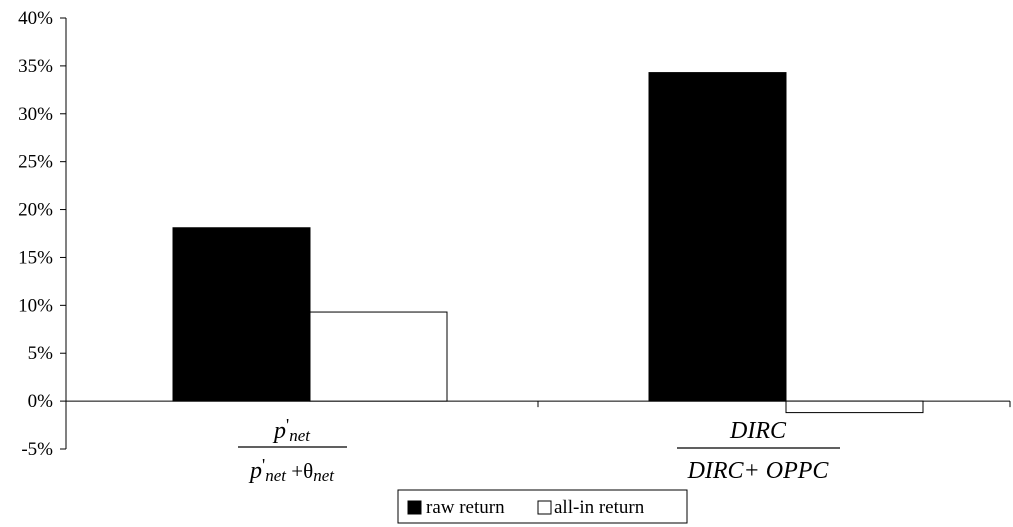 This screenshot has height=527, width=1013. I want to click on y-tick-label: 35%, so click(35, 66).